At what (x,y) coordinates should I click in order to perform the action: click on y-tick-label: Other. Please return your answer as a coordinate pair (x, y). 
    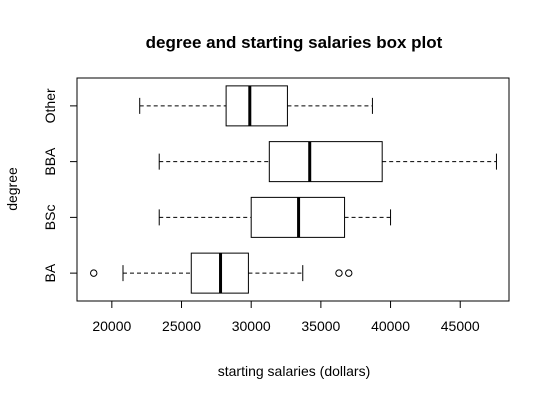
    Looking at the image, I should click on (50, 105).